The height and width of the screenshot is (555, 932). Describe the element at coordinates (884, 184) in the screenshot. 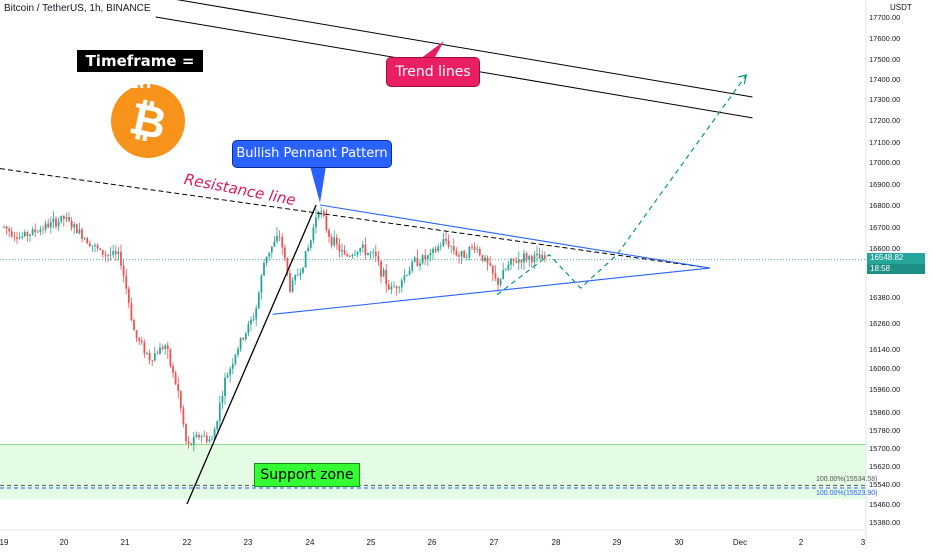

I see `y-tick-label: 16900.00` at that location.